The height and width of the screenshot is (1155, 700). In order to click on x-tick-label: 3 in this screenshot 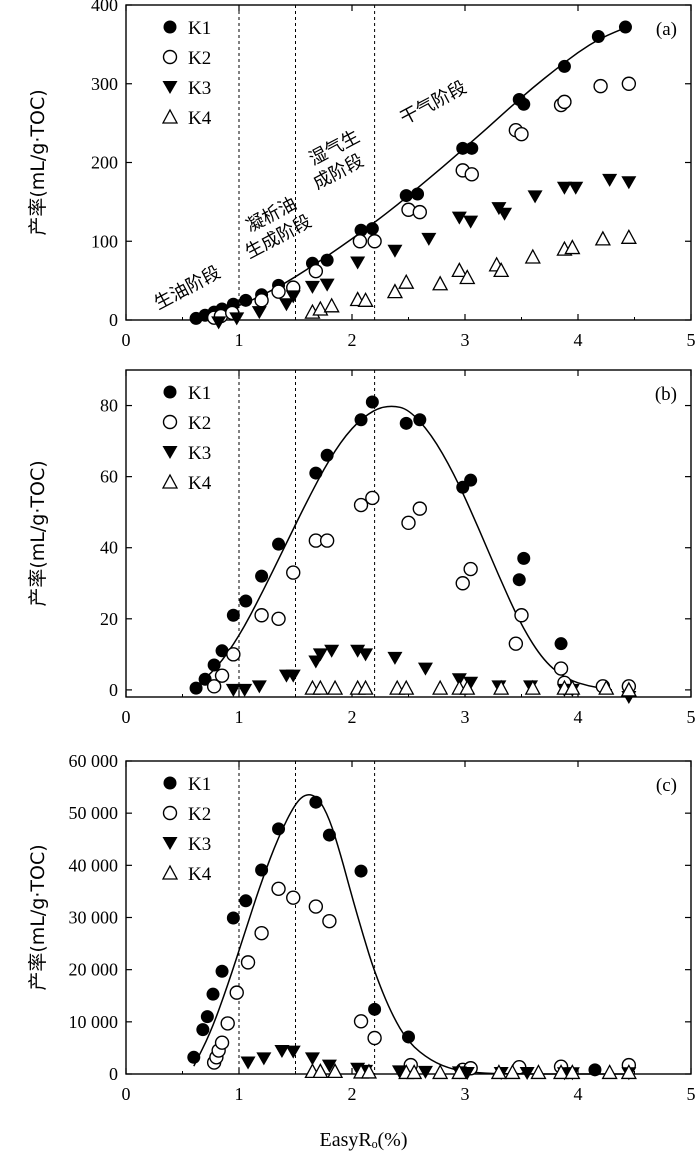, I will do `click(465, 1094)`.